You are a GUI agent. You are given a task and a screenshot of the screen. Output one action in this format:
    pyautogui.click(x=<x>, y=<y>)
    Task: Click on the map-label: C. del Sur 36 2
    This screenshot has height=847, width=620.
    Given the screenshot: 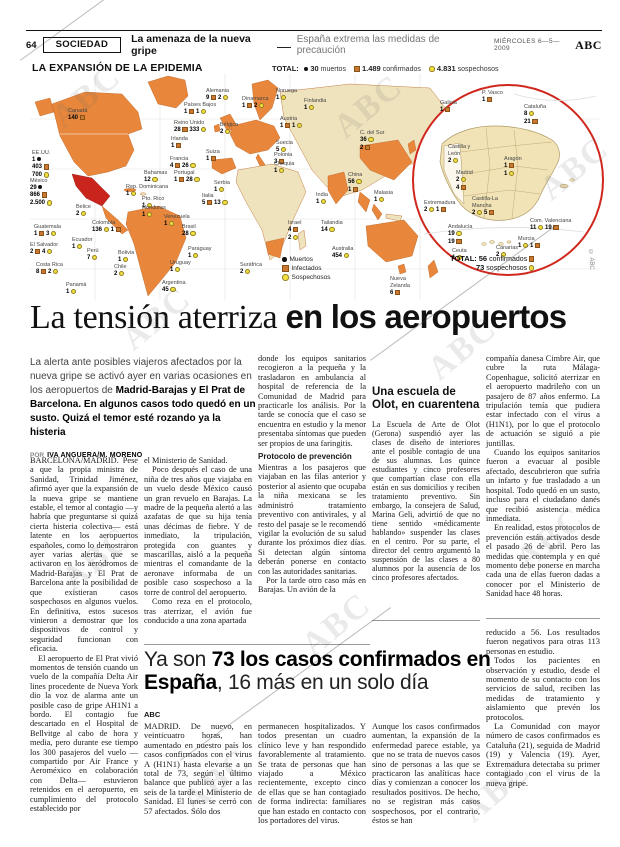 What is the action you would take?
    pyautogui.click(x=372, y=141)
    